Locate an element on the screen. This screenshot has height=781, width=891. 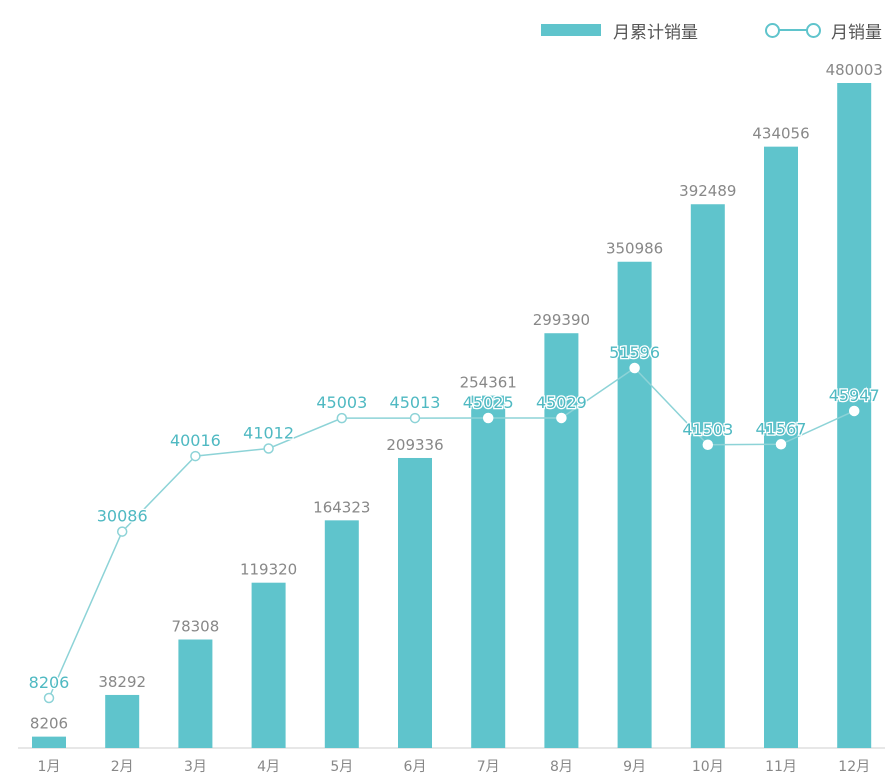
legend-bar-swatch is located at coordinates (571, 30).